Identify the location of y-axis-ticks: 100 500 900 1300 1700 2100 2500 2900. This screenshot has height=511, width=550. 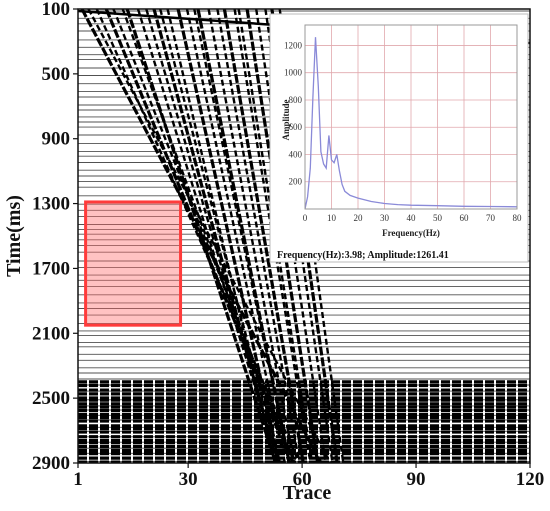
(55, 237).